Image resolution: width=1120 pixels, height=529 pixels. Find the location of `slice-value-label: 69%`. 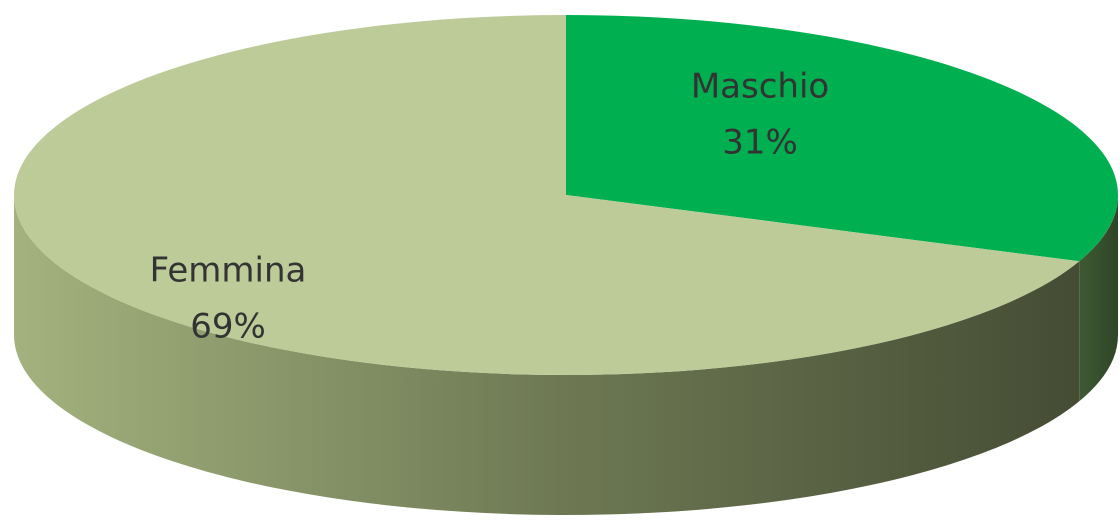

slice-value-label: 69% is located at coordinates (228, 327).